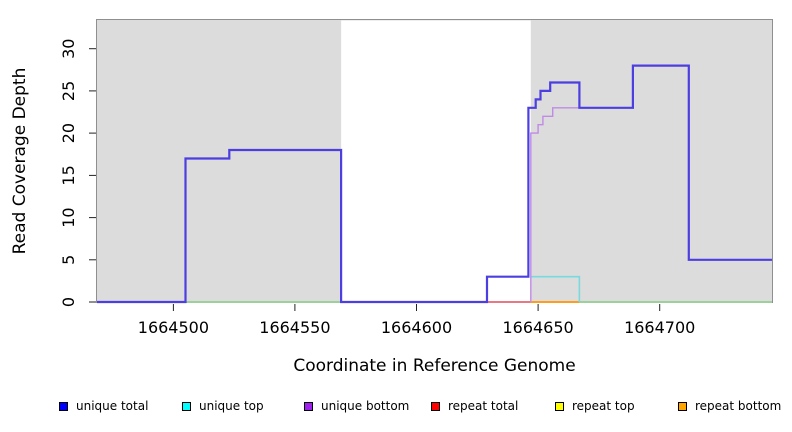  I want to click on y-axis-title: Read Coverage Depth, so click(20, 161).